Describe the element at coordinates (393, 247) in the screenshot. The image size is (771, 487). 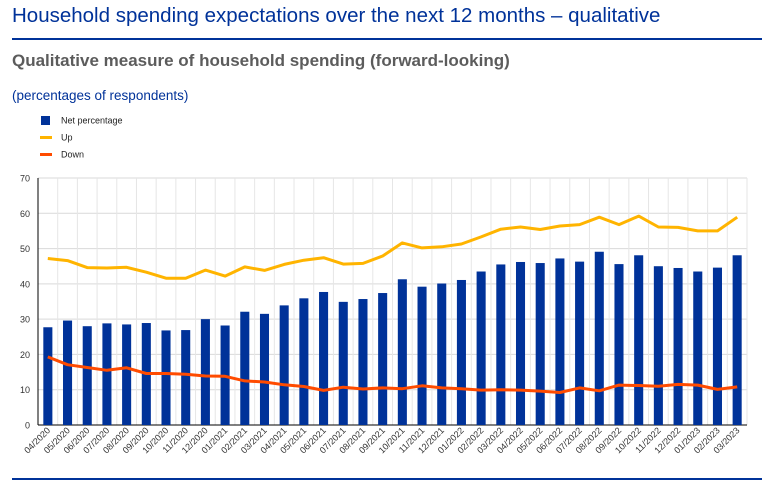
I see `line-up` at that location.